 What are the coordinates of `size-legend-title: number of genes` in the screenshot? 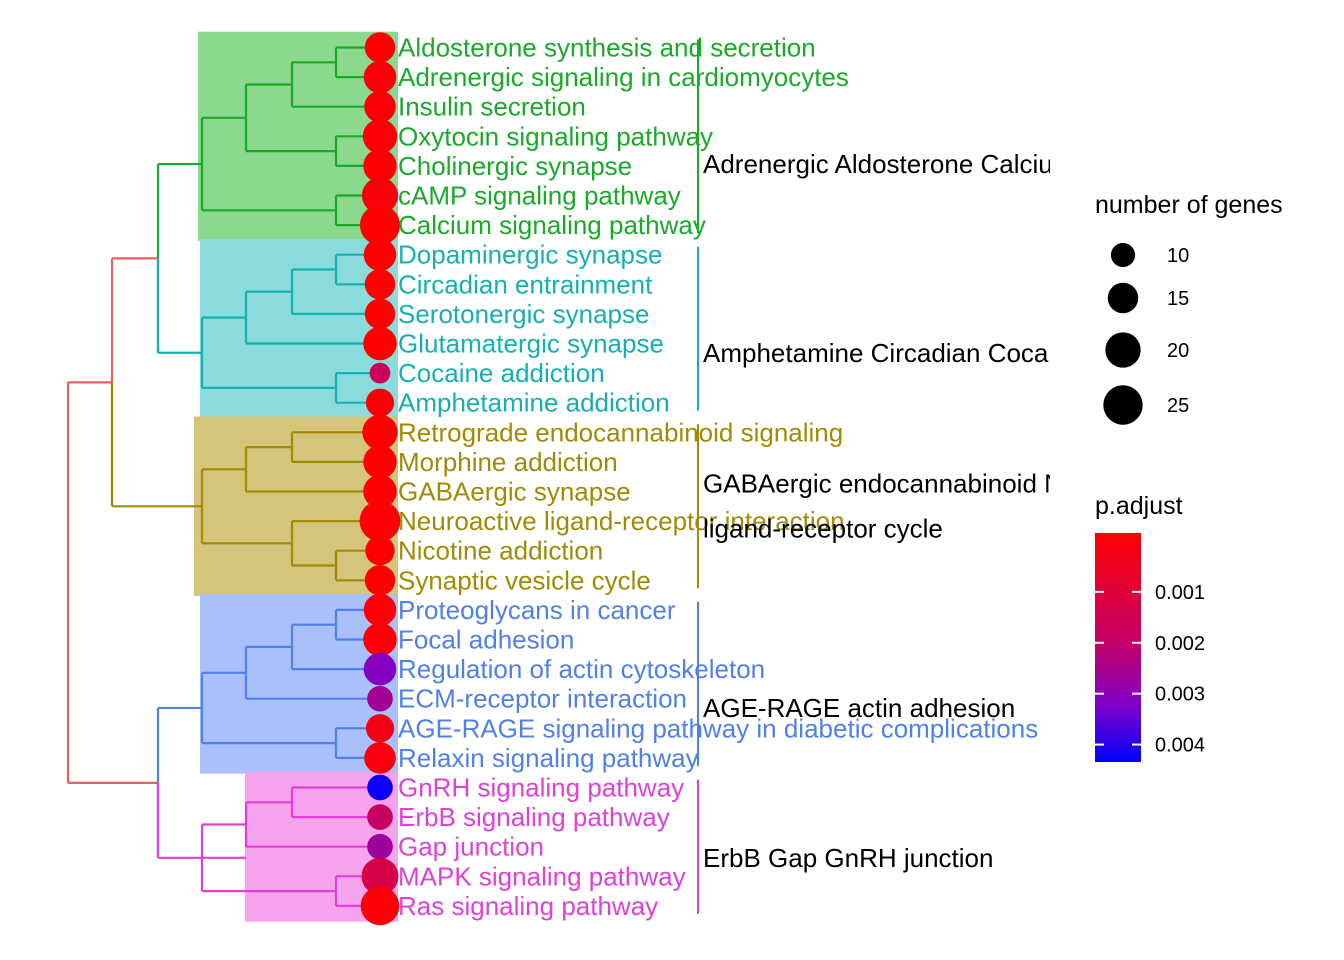 It's located at (1189, 205).